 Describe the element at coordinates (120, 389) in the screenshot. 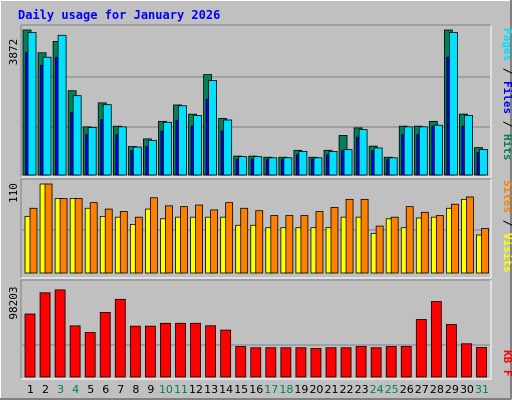

I see `day-label-7: 7` at that location.